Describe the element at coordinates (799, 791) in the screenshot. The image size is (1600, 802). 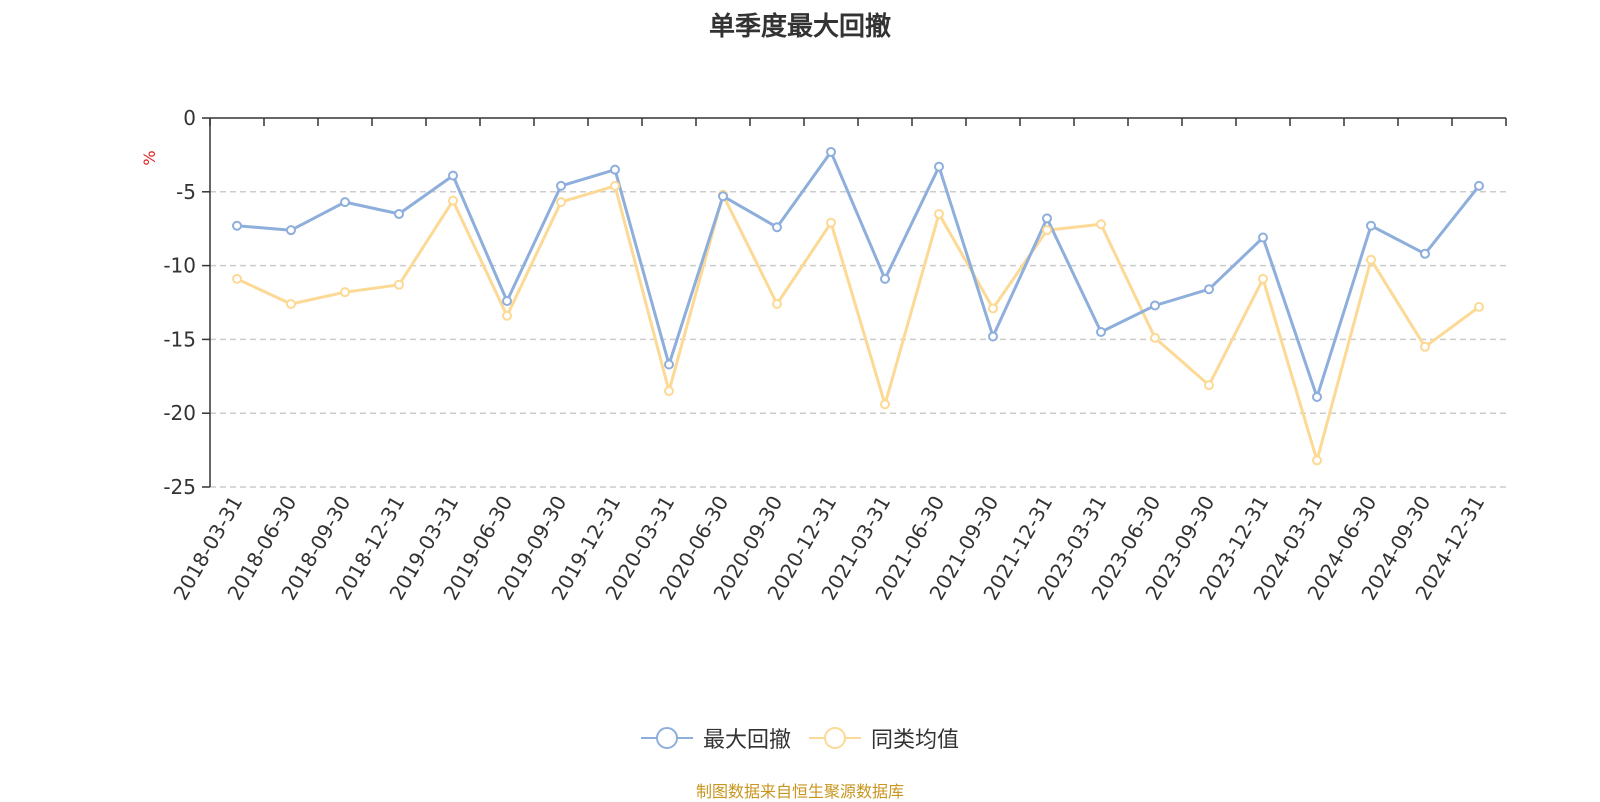
I see `data-source-note: 制图数据来自恒生聚源数据库` at that location.